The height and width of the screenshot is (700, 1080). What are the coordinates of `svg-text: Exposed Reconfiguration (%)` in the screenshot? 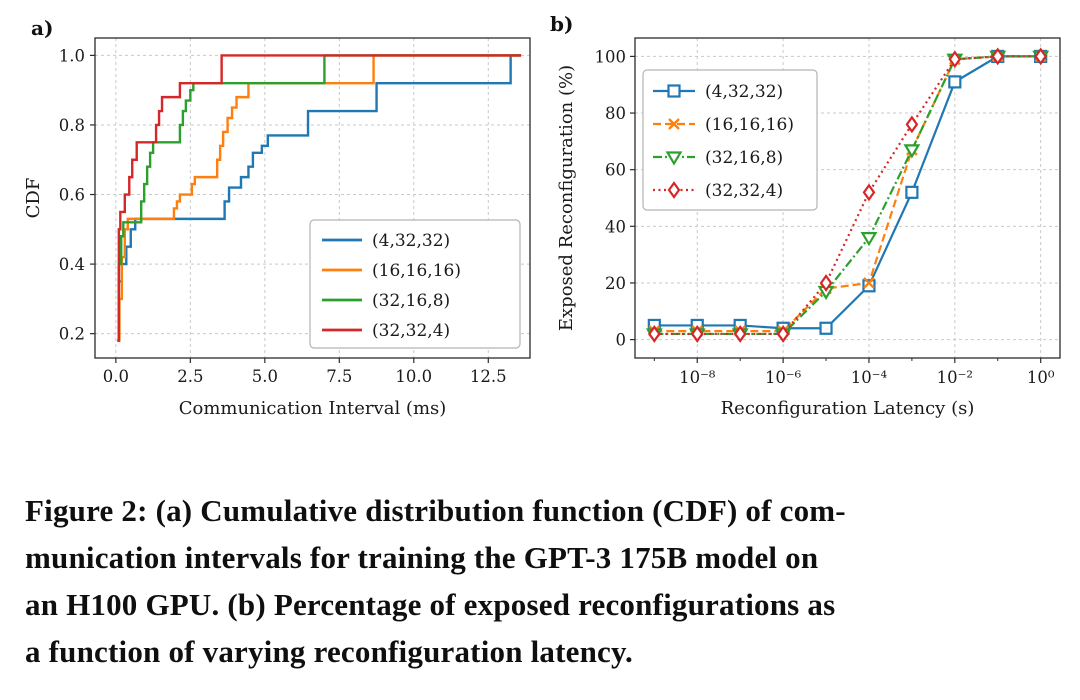 It's located at (566, 198).